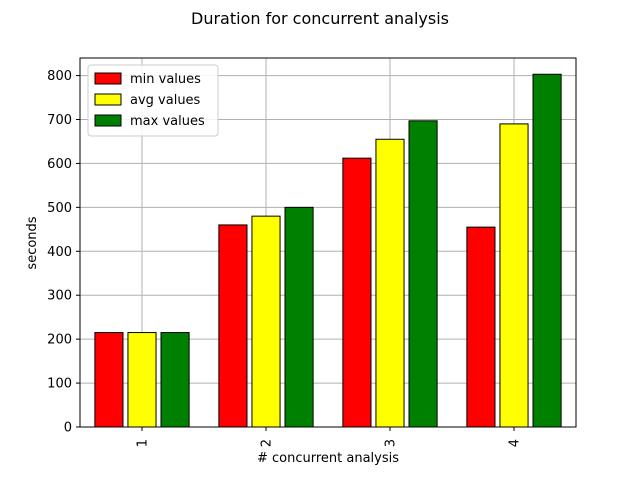 The height and width of the screenshot is (480, 640). Describe the element at coordinates (32, 242) in the screenshot. I see `y-axis-label: seconds` at that location.